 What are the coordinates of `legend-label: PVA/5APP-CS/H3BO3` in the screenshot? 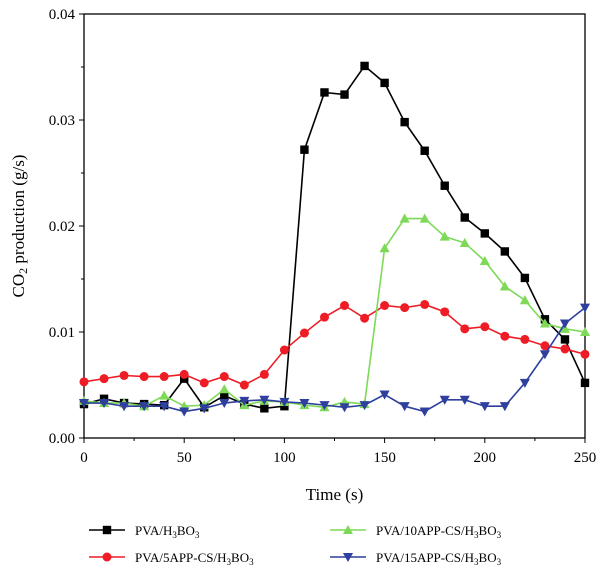 It's located at (194, 558).